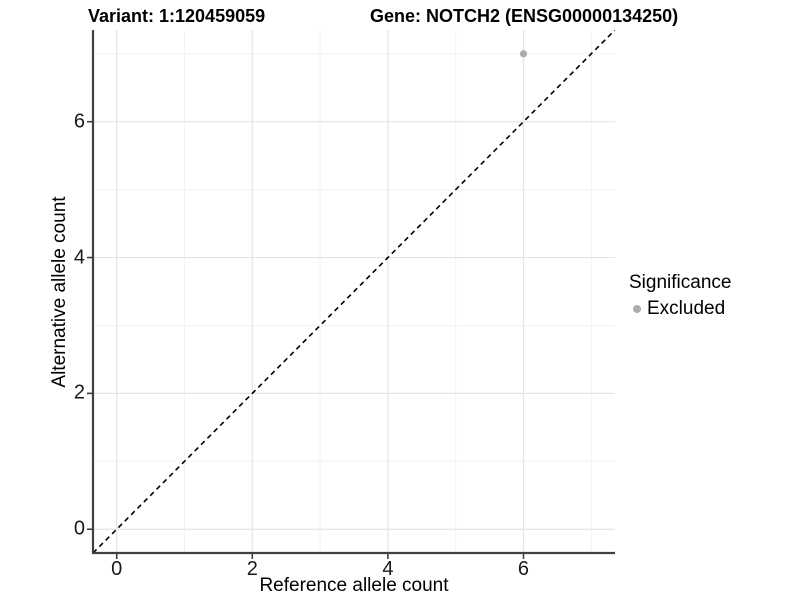 The height and width of the screenshot is (600, 800). What do you see at coordinates (252, 569) in the screenshot?
I see `x-tick-label: 2` at bounding box center [252, 569].